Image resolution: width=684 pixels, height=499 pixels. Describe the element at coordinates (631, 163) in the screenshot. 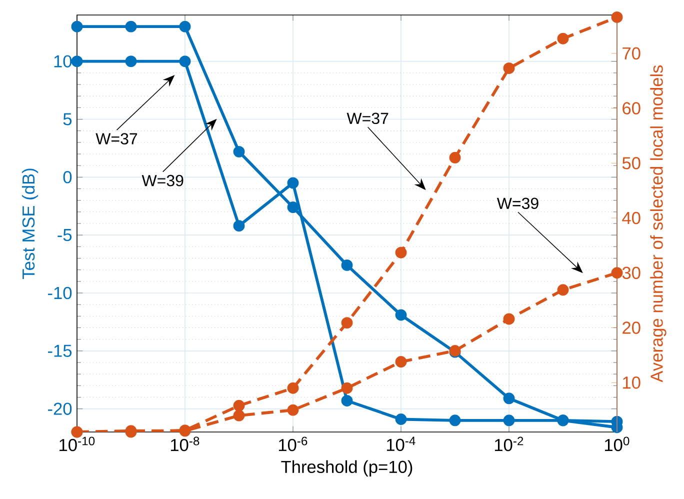

I see `y2-tick-label: 50` at that location.